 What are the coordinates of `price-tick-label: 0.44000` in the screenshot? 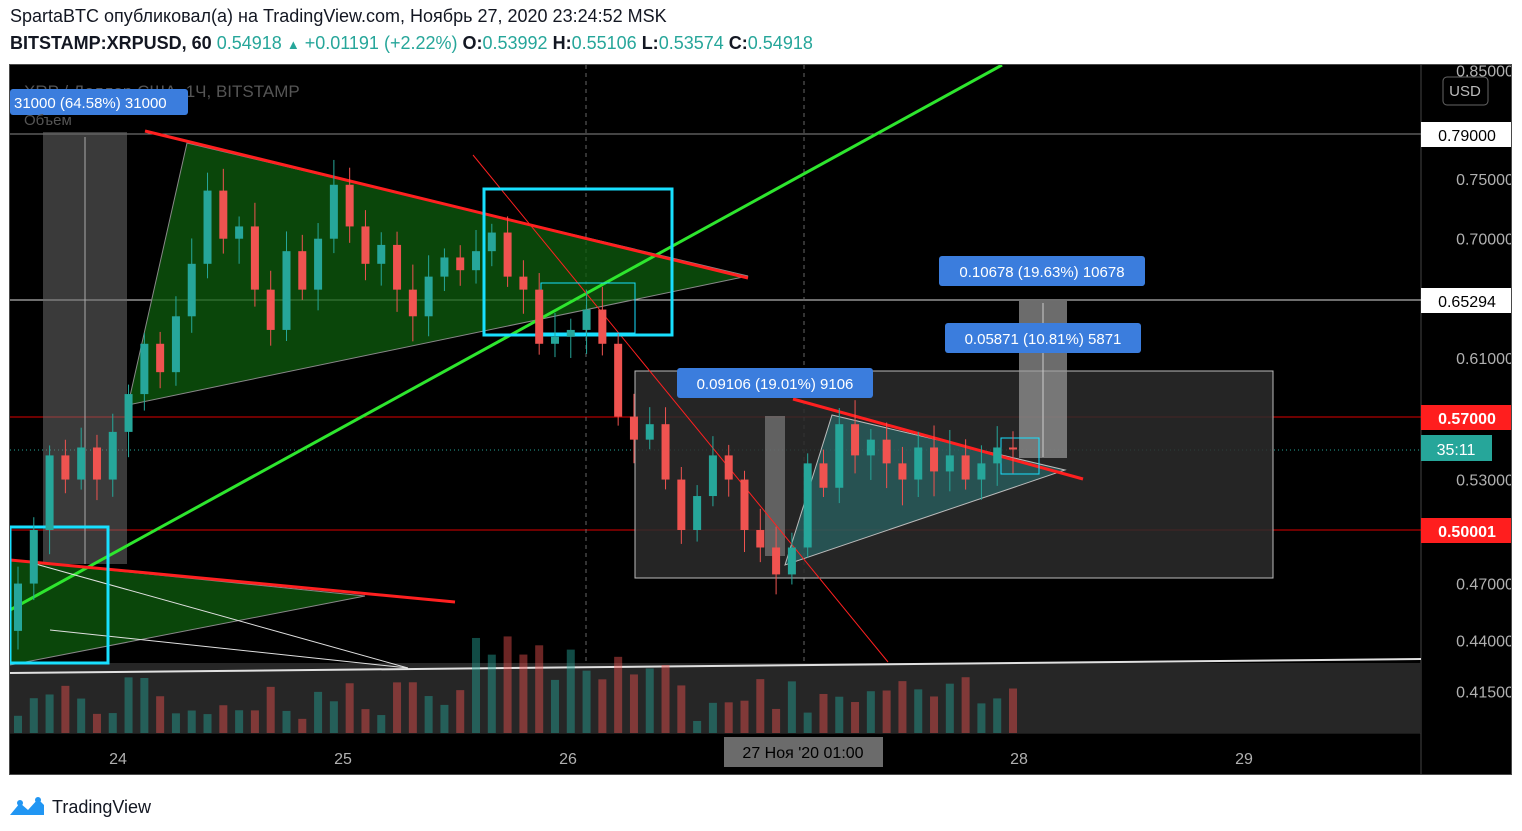 It's located at (1484, 642).